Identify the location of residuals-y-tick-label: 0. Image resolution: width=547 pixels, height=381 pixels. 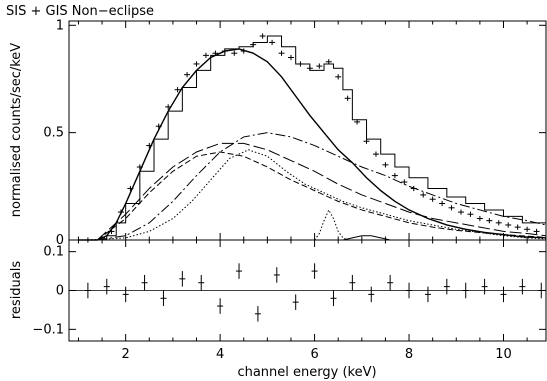
(60, 291).